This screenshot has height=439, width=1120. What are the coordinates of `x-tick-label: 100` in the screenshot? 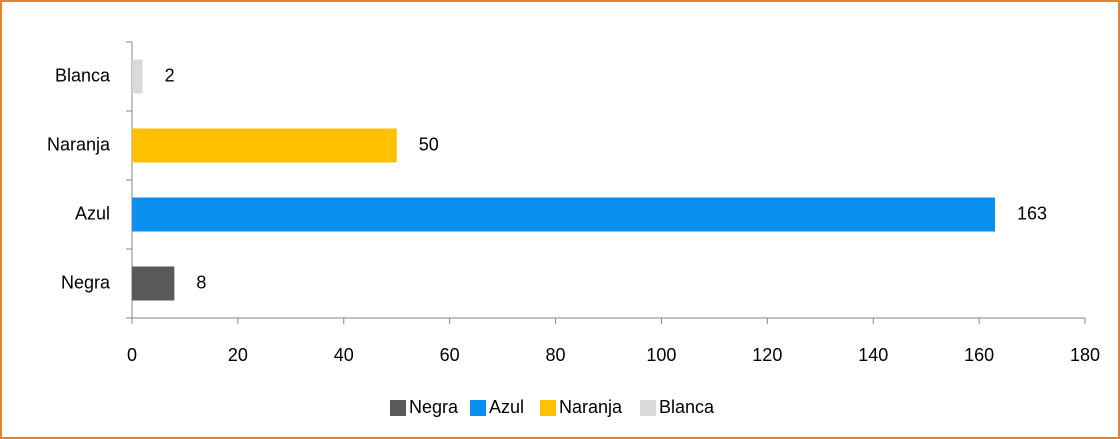 It's located at (661, 355).